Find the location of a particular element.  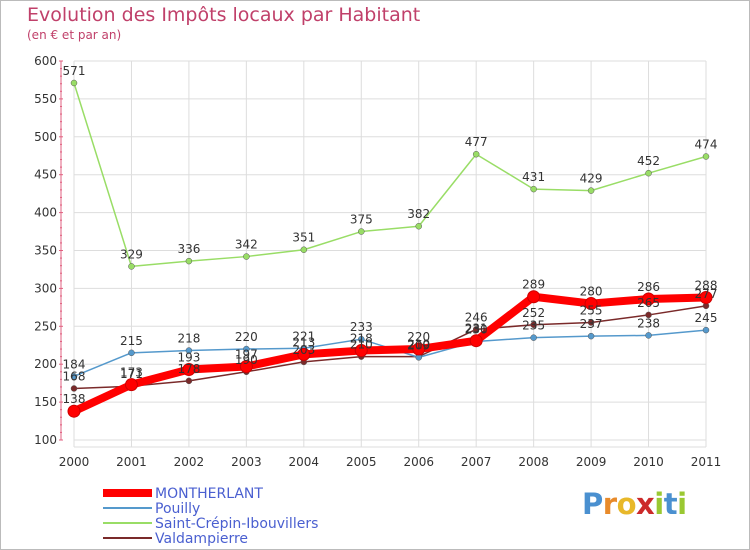

x-tick-label: 2003 is located at coordinates (246, 462).